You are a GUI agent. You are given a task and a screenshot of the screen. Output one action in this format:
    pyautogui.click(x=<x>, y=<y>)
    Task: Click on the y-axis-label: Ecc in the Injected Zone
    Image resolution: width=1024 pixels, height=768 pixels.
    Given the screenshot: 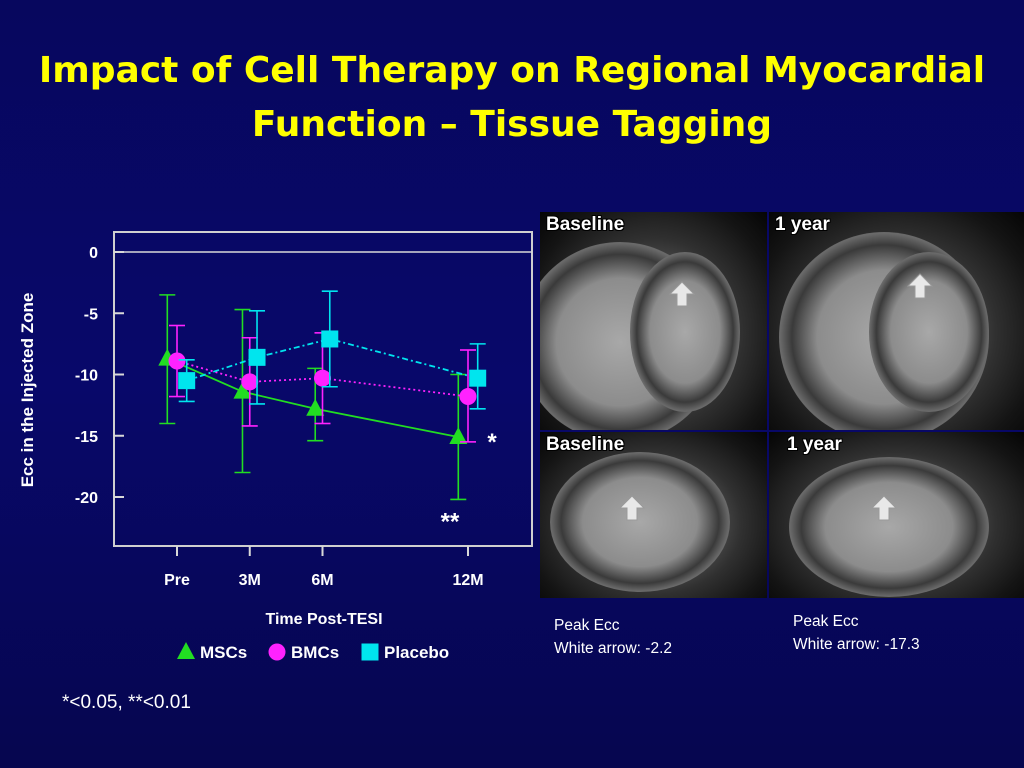 What is the action you would take?
    pyautogui.click(x=27, y=390)
    